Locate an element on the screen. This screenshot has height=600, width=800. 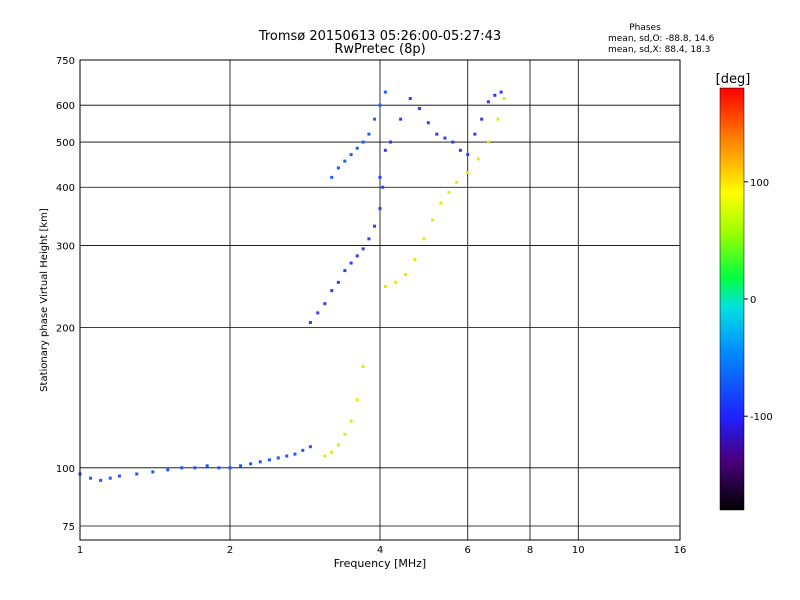
y-tick-label: 300 is located at coordinates (65, 246).